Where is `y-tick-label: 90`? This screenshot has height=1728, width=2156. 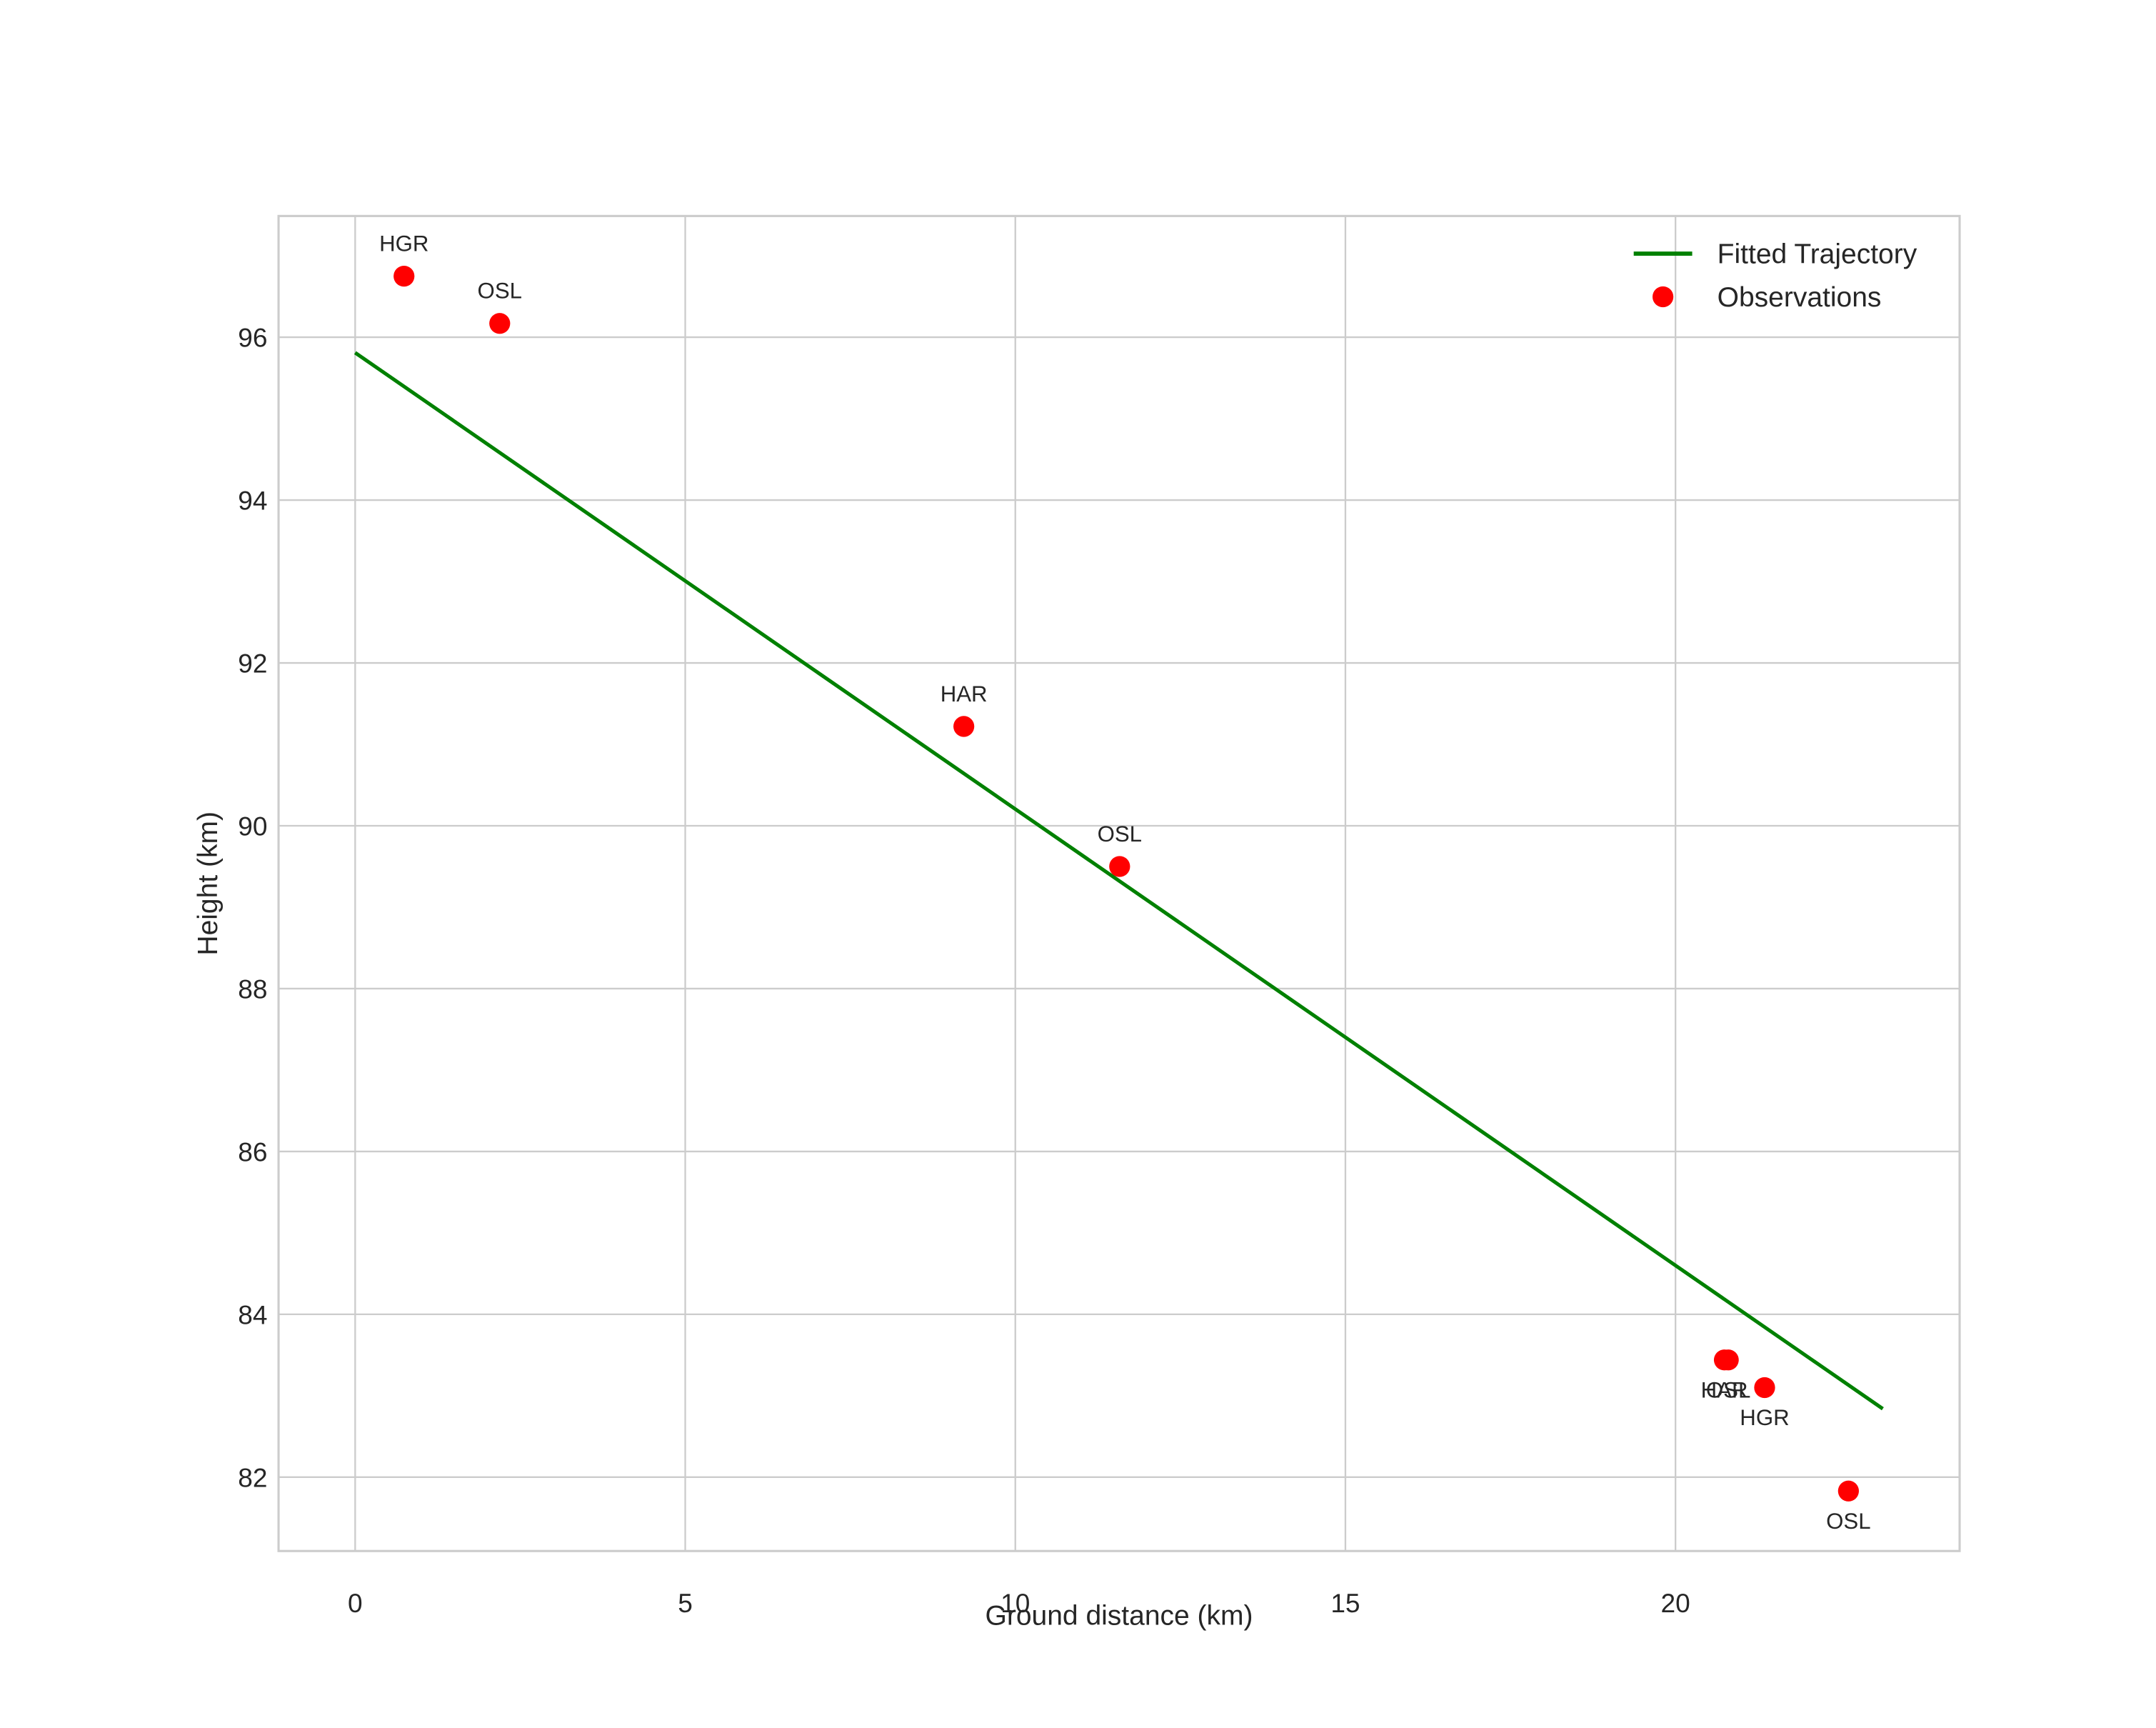 y-tick-label: 90 is located at coordinates (252, 826).